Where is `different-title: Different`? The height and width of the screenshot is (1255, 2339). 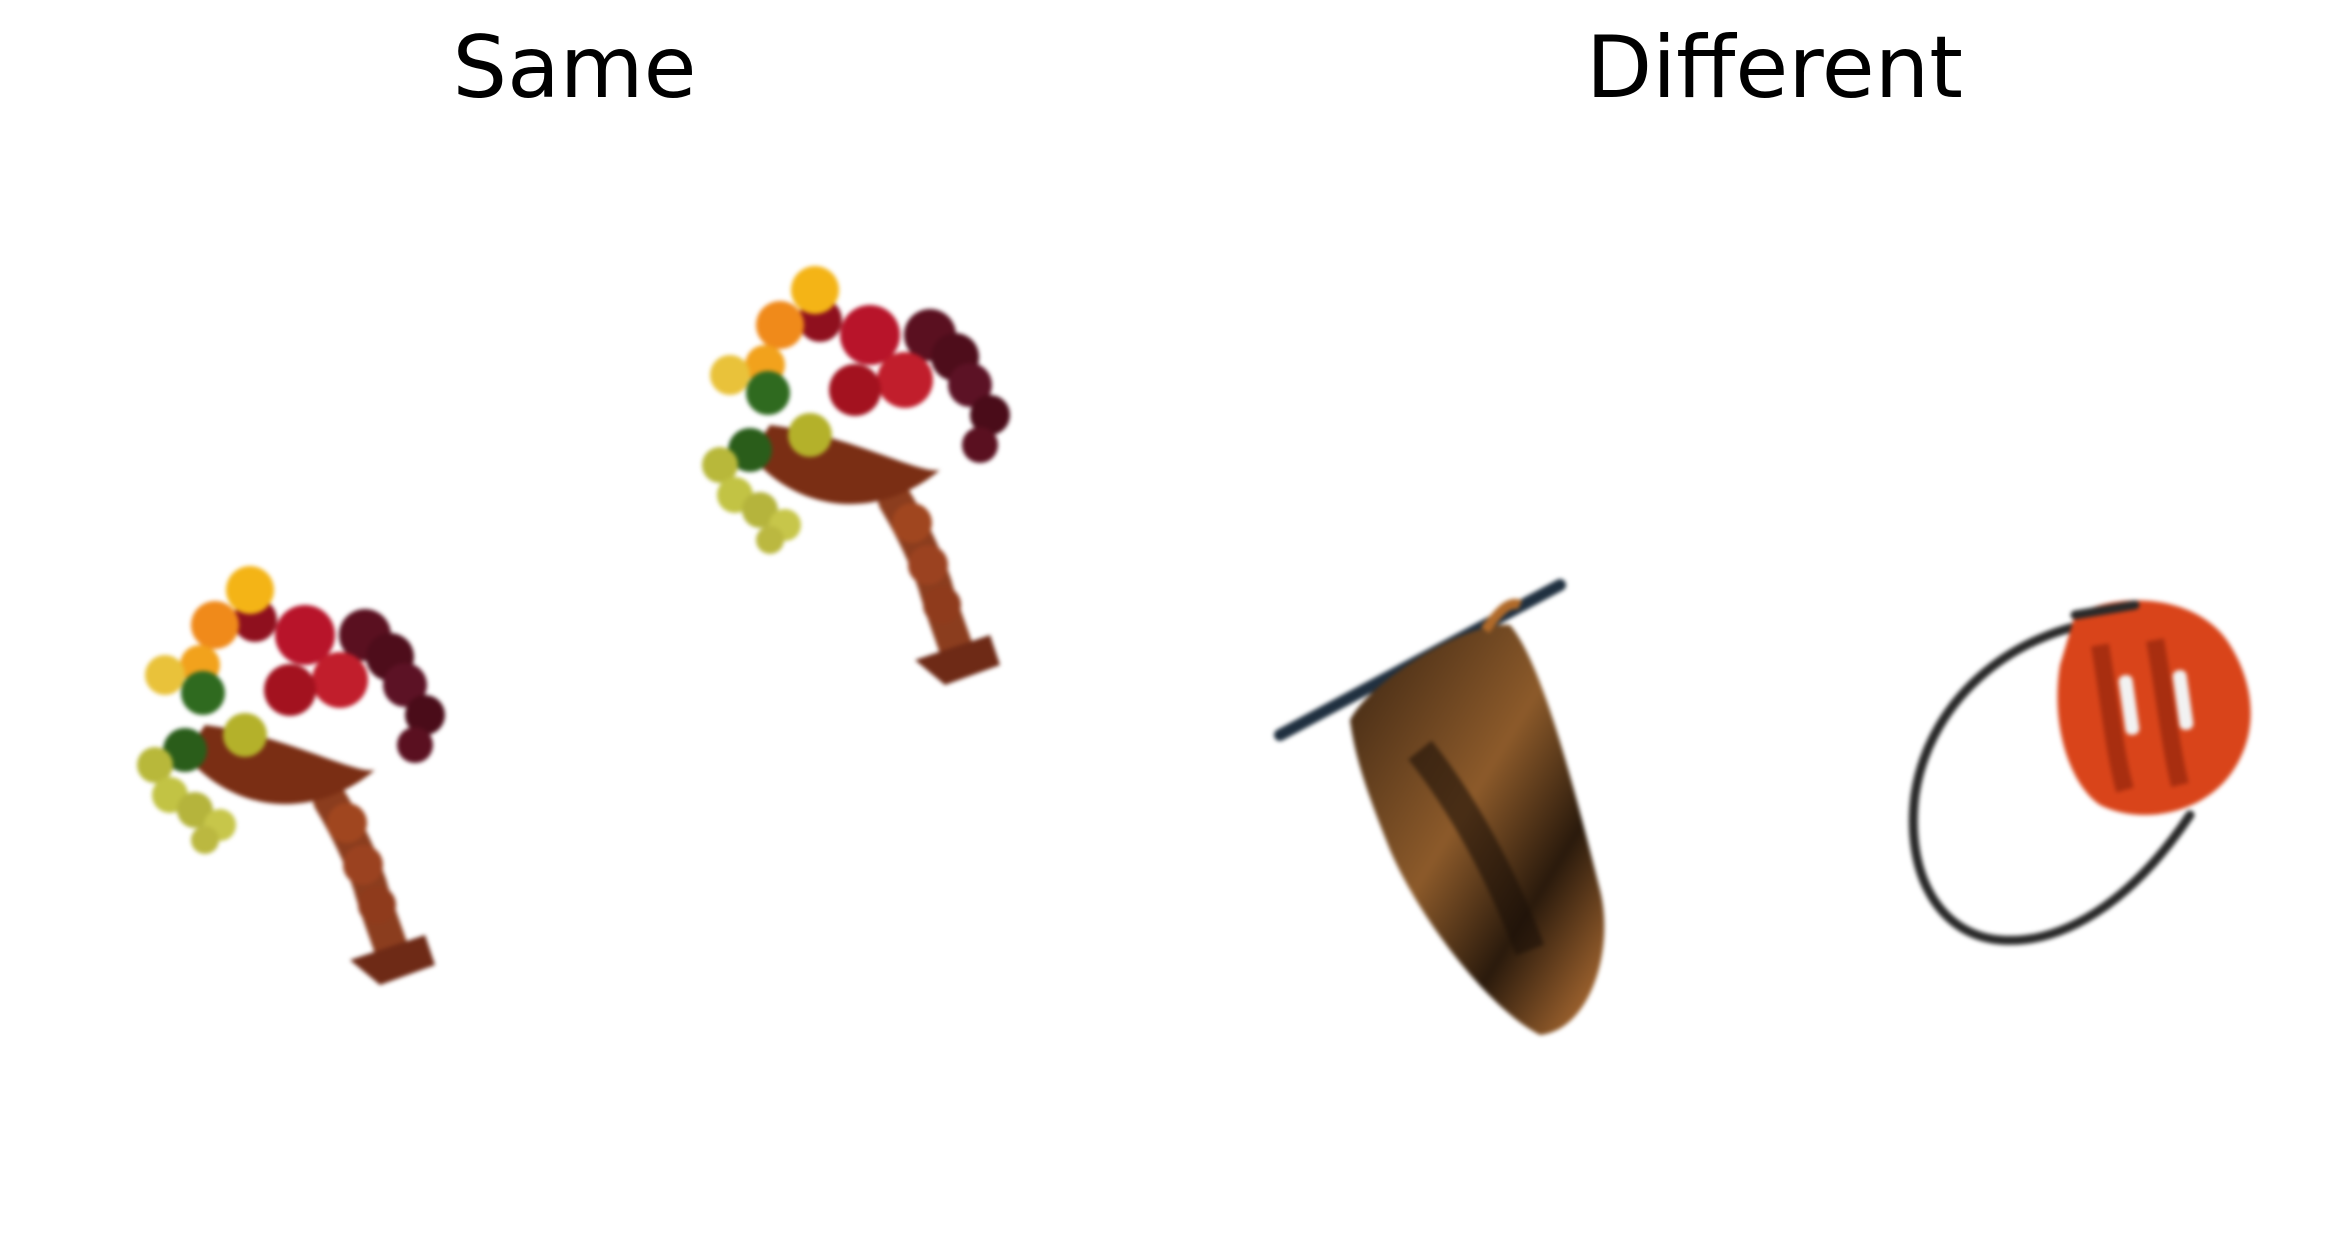 different-title: Different is located at coordinates (1774, 68).